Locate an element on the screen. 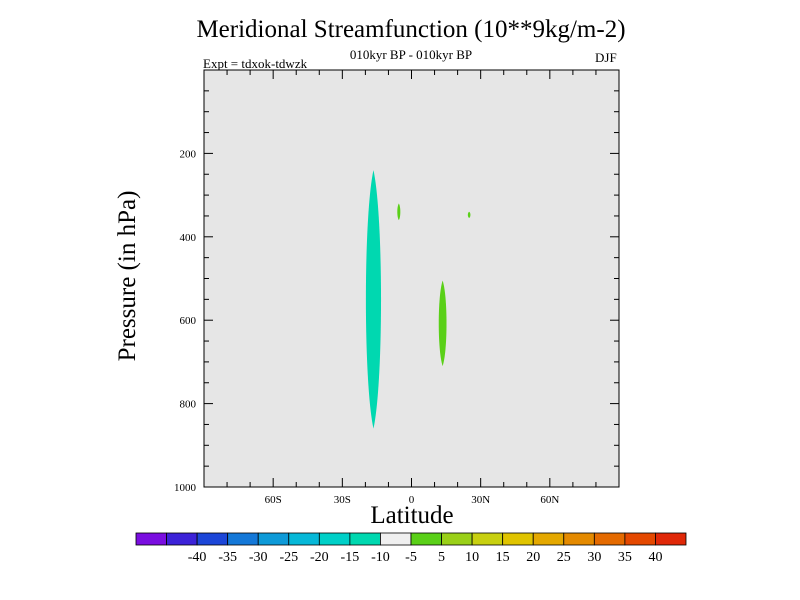  colorbar-label: -25 is located at coordinates (288, 557).